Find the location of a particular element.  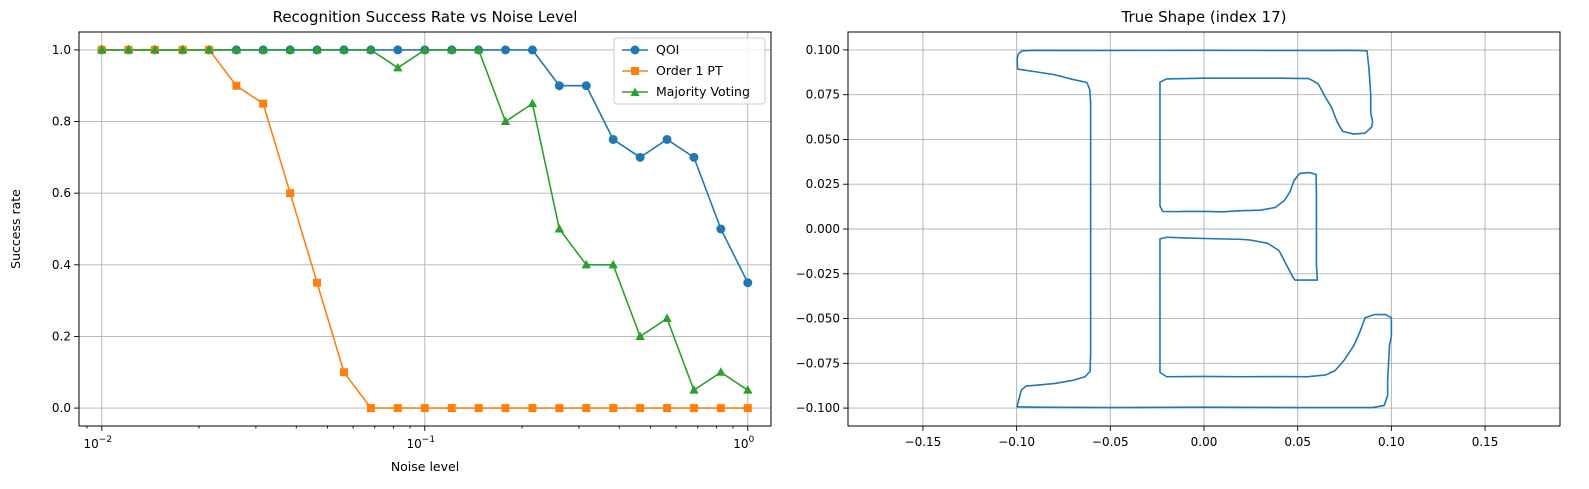

chart1-x-tick-label: 10⁻¹ is located at coordinates (421, 443).